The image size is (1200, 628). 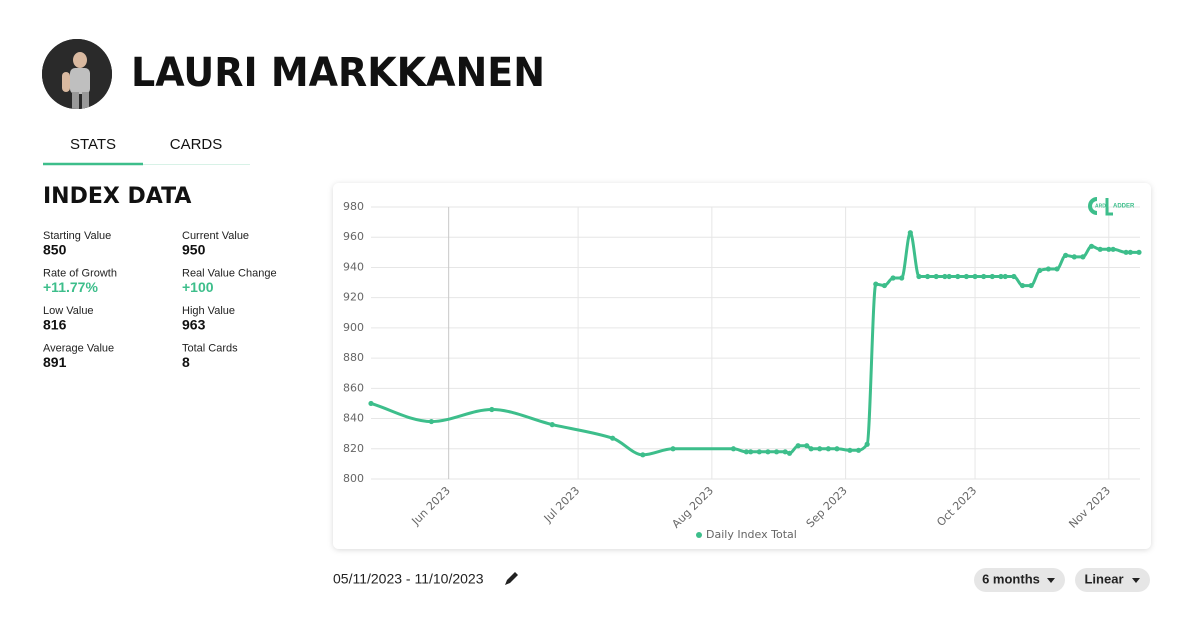 What do you see at coordinates (353, 357) in the screenshot?
I see `y-tick-label: 880` at bounding box center [353, 357].